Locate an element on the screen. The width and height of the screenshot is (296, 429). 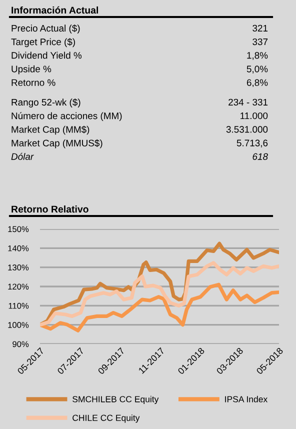
text: 5,0% is located at coordinates (257, 70).